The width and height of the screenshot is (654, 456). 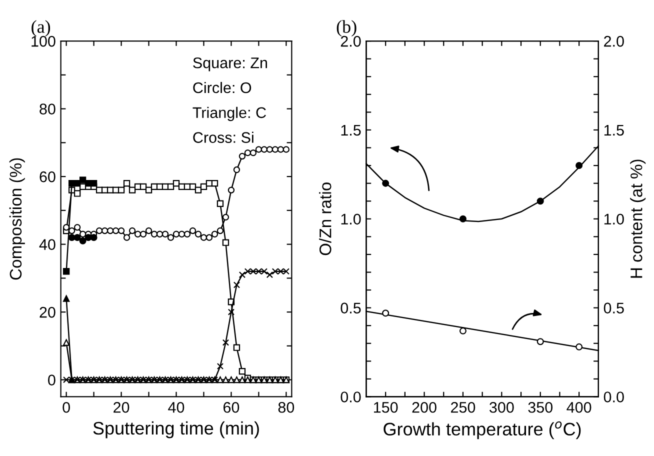 What do you see at coordinates (48, 109) in the screenshot?
I see `y-tick-label: 80` at bounding box center [48, 109].